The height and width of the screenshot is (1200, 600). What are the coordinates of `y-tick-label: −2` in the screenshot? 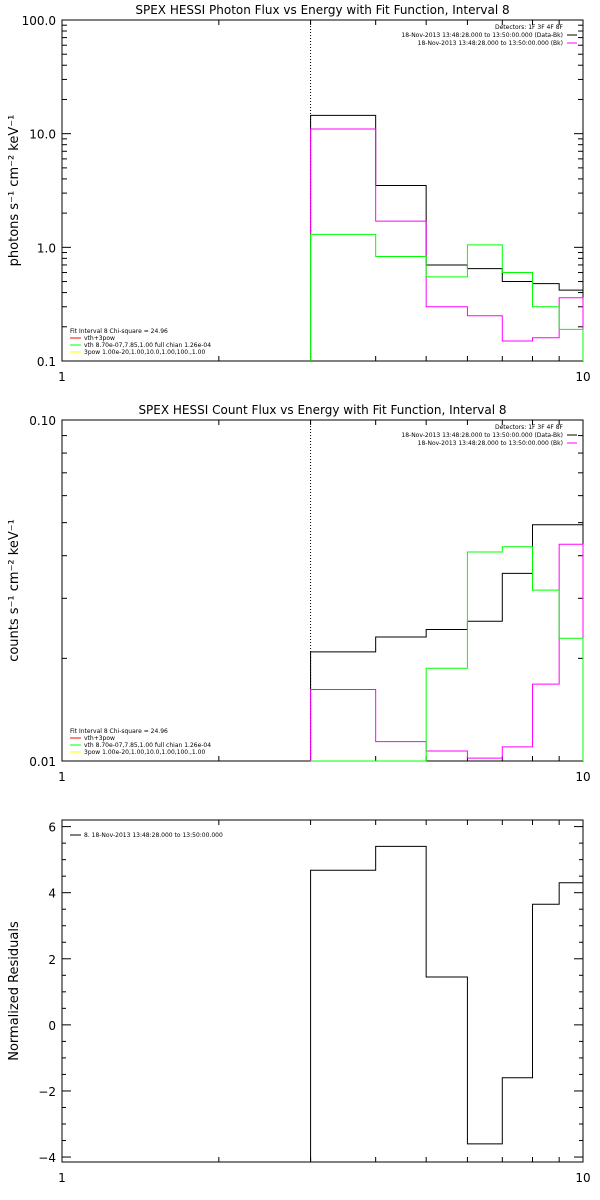 It's located at (47, 1092).